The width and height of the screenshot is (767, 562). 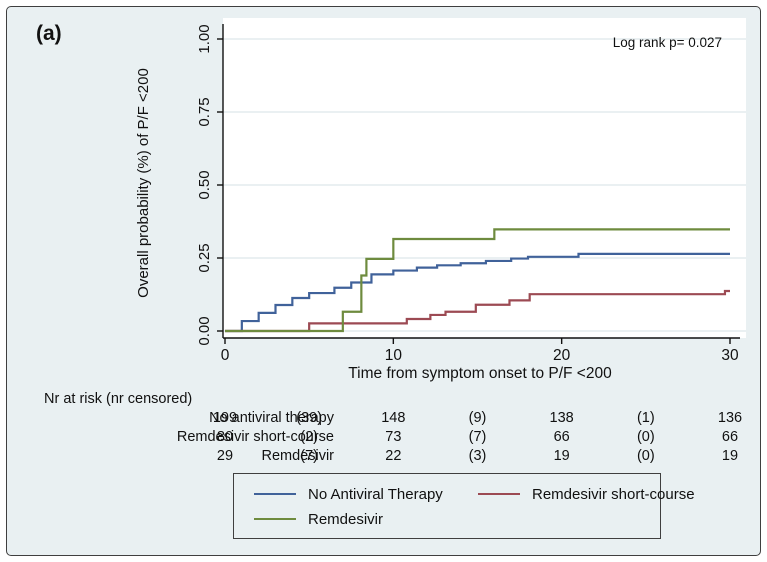 What do you see at coordinates (393, 418) in the screenshot?
I see `risk-value: 148` at bounding box center [393, 418].